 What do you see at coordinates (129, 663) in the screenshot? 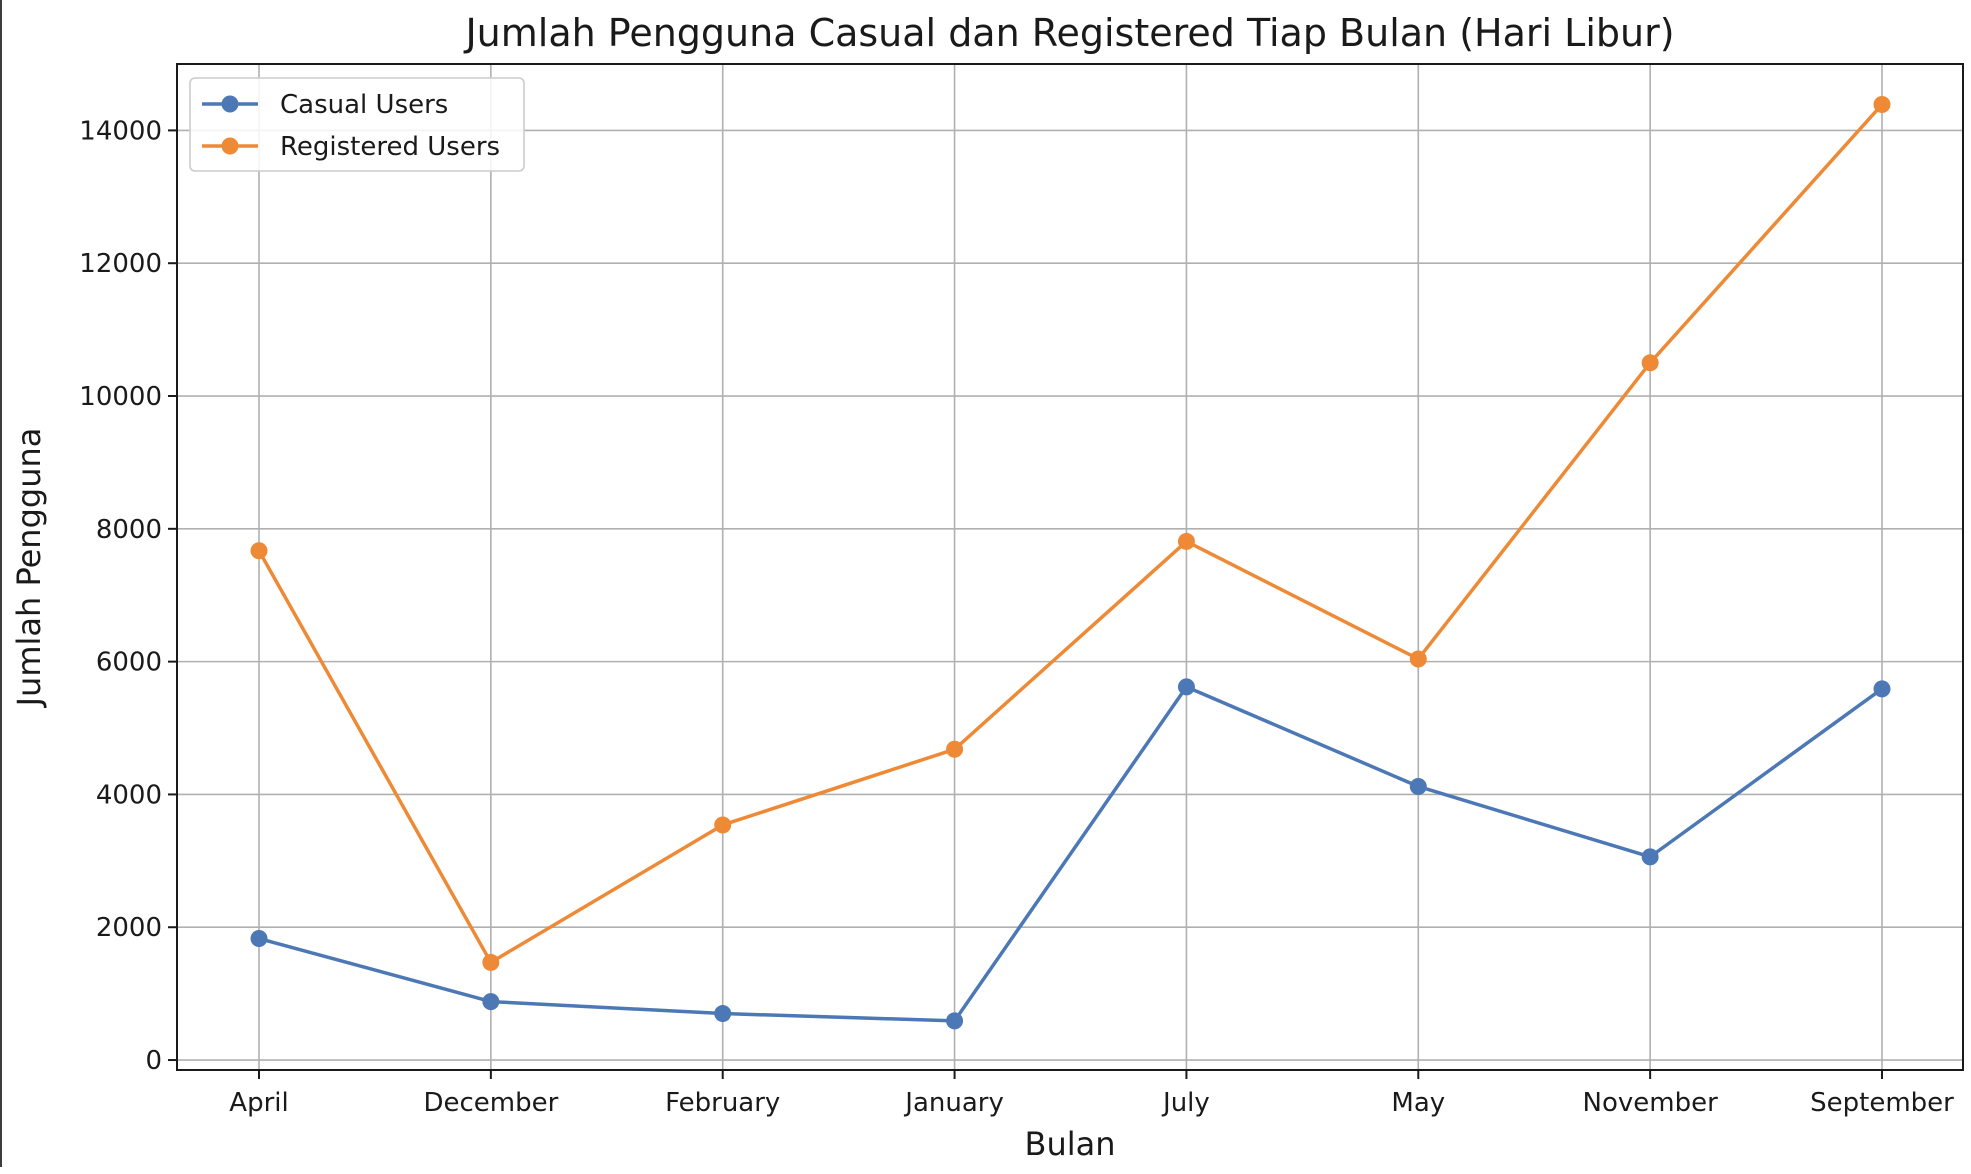
I see `y-tick-label: 6000` at bounding box center [129, 663].